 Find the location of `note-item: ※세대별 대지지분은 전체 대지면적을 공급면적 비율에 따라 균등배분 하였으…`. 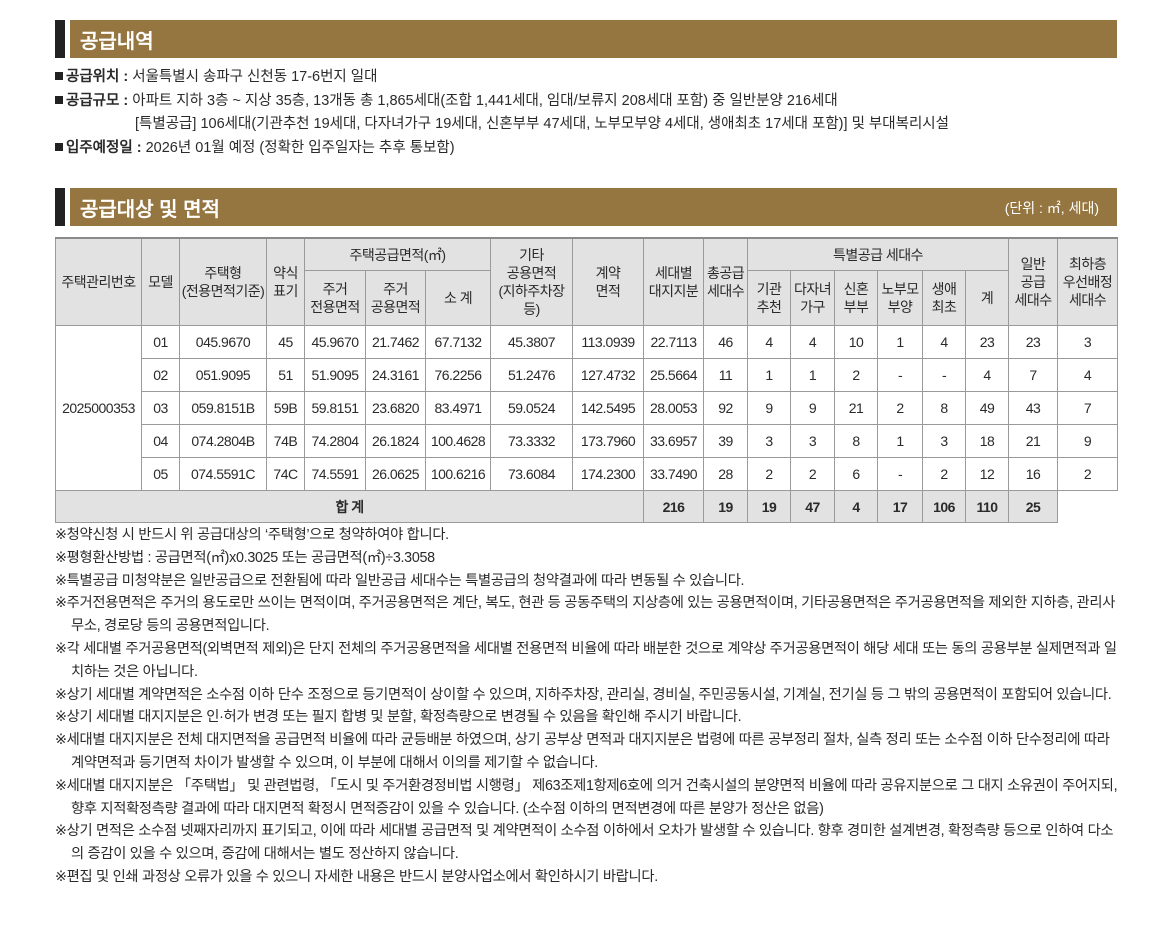

note-item: ※세대별 대지지분은 전체 대지면적을 공급면적 비율에 따라 균등배분 하였으… is located at coordinates (582, 751).